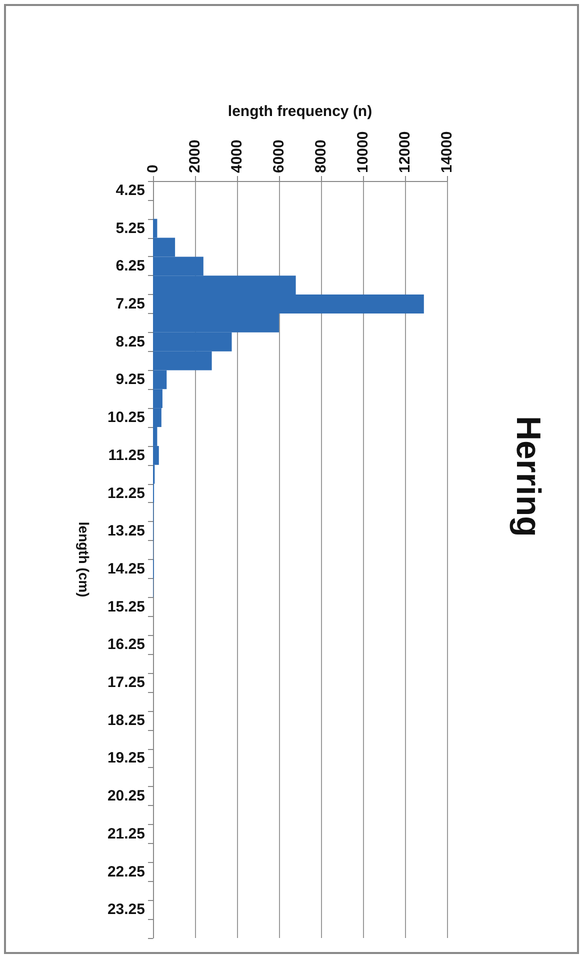 The width and height of the screenshot is (583, 962). What do you see at coordinates (126, 909) in the screenshot?
I see `y-tick-label: 23.25` at bounding box center [126, 909].